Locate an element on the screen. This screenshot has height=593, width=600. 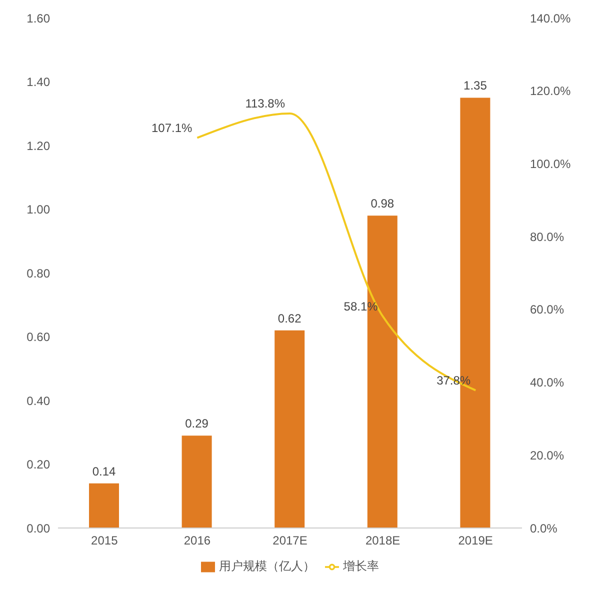
data-label: 0.98 is located at coordinates (382, 203).